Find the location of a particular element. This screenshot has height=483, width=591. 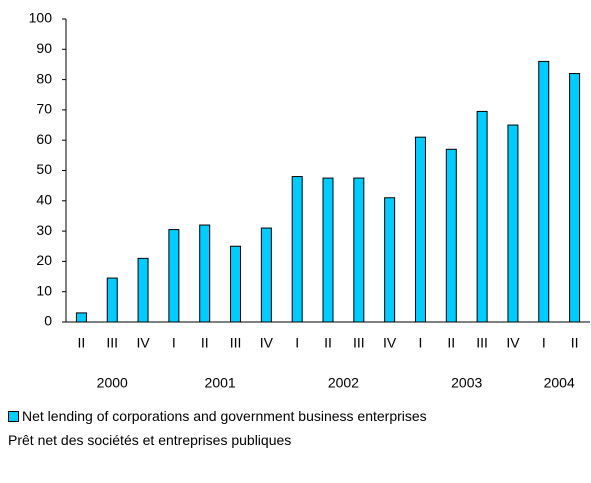

y-tick-label: 30 is located at coordinates (44, 230).